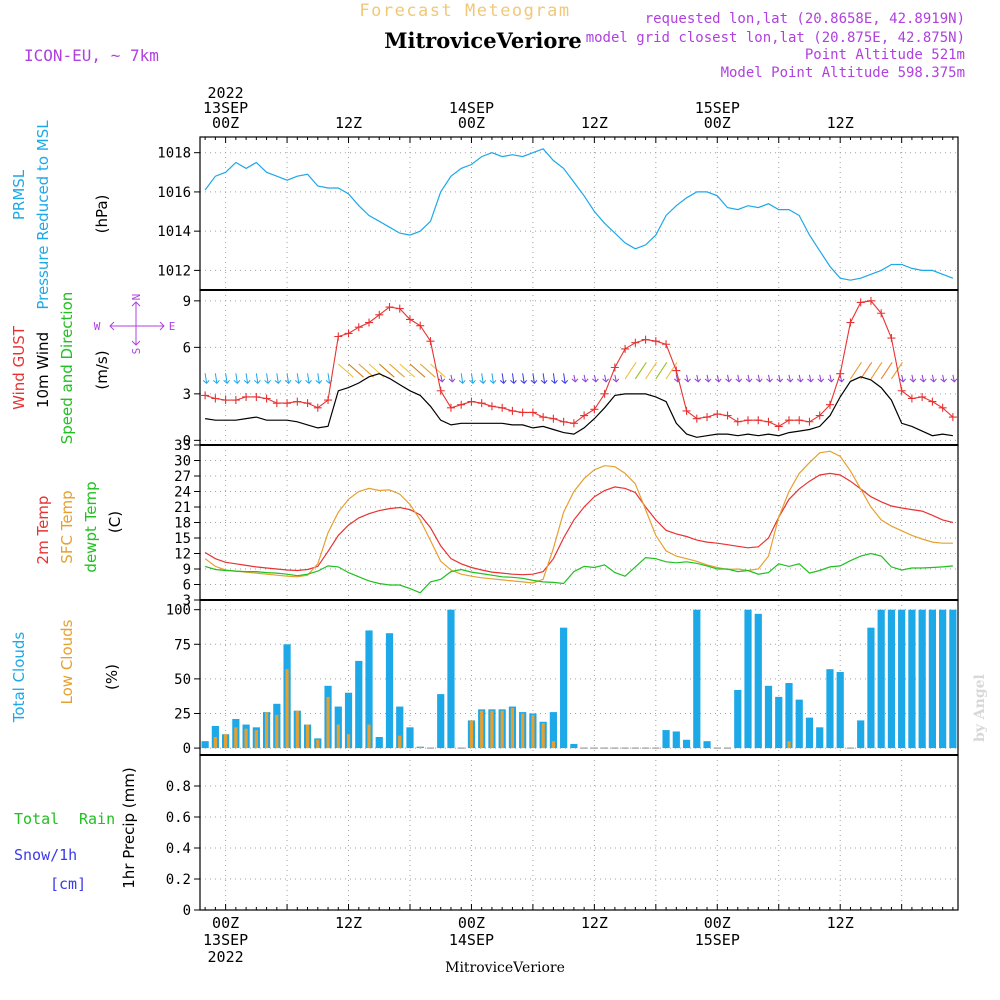  I want to click on tsfc-line, so click(578, 517).